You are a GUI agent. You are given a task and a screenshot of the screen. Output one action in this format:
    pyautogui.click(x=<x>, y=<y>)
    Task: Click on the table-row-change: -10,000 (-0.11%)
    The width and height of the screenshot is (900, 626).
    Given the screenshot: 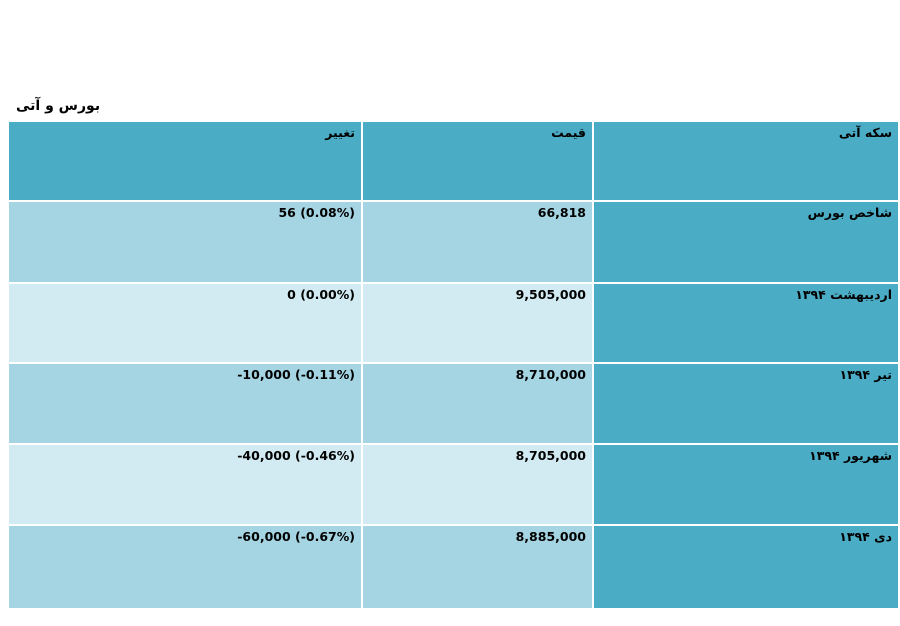 What is the action you would take?
    pyautogui.click(x=185, y=403)
    